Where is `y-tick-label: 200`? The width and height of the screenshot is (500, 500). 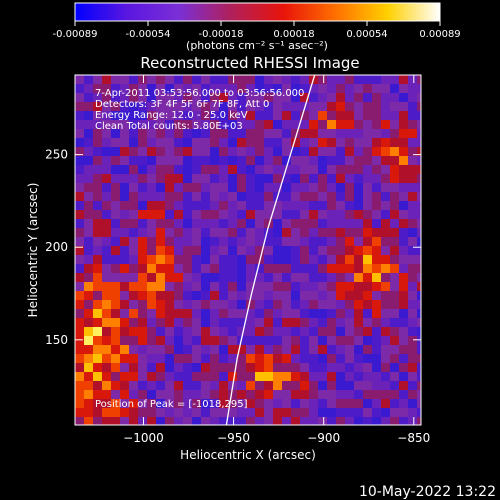
y-tick-label: 200 is located at coordinates (56, 247).